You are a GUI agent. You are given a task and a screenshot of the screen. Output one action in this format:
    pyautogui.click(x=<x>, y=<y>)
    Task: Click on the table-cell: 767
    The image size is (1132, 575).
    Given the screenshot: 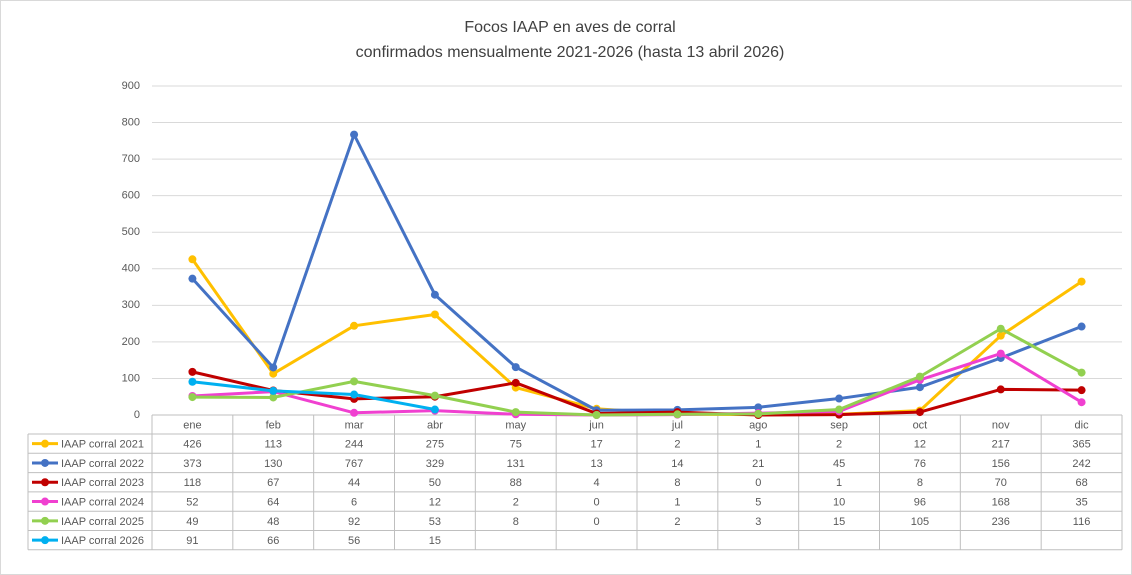 What is the action you would take?
    pyautogui.click(x=354, y=464)
    